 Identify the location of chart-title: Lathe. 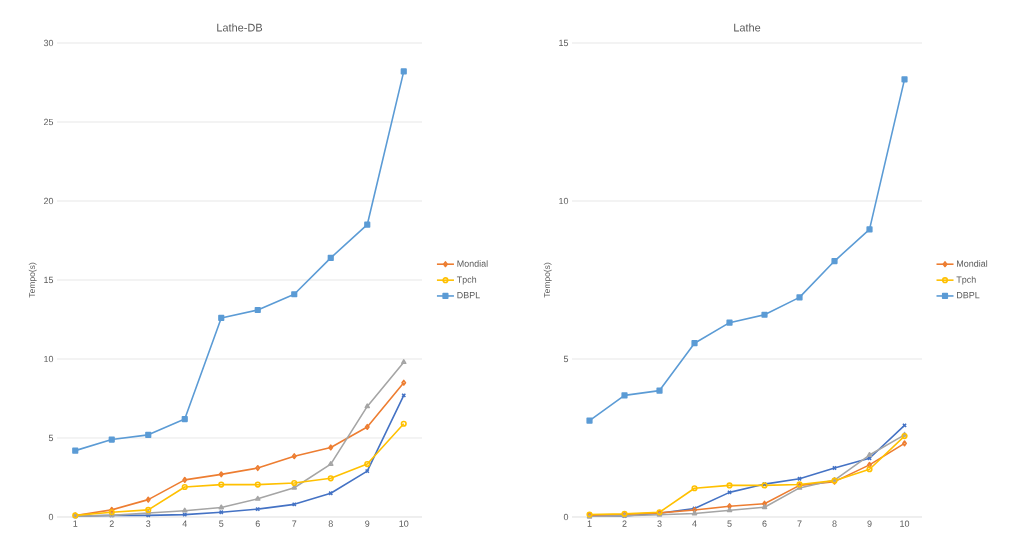
(747, 27).